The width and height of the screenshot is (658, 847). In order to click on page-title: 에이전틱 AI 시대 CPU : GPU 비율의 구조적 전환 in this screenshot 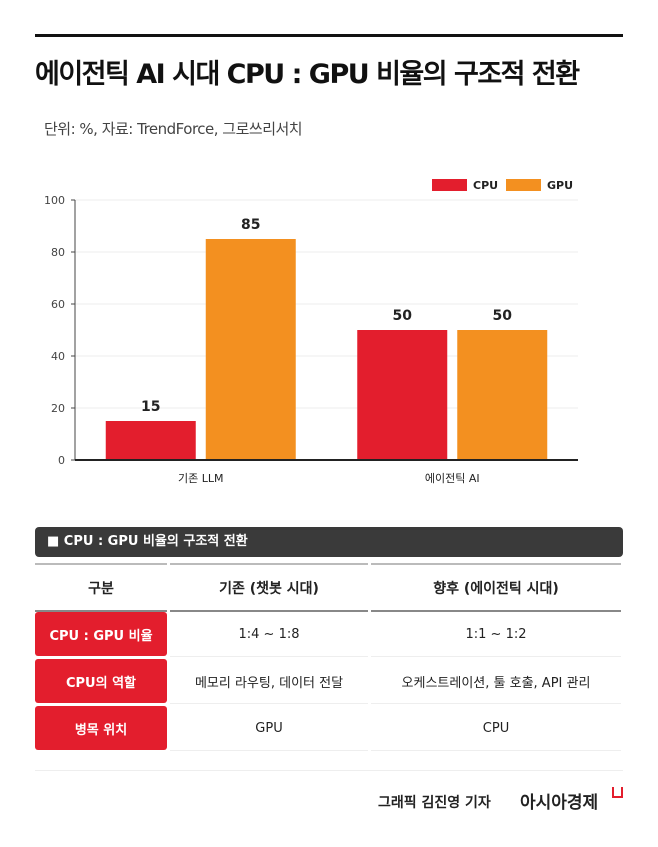, I will do `click(307, 74)`.